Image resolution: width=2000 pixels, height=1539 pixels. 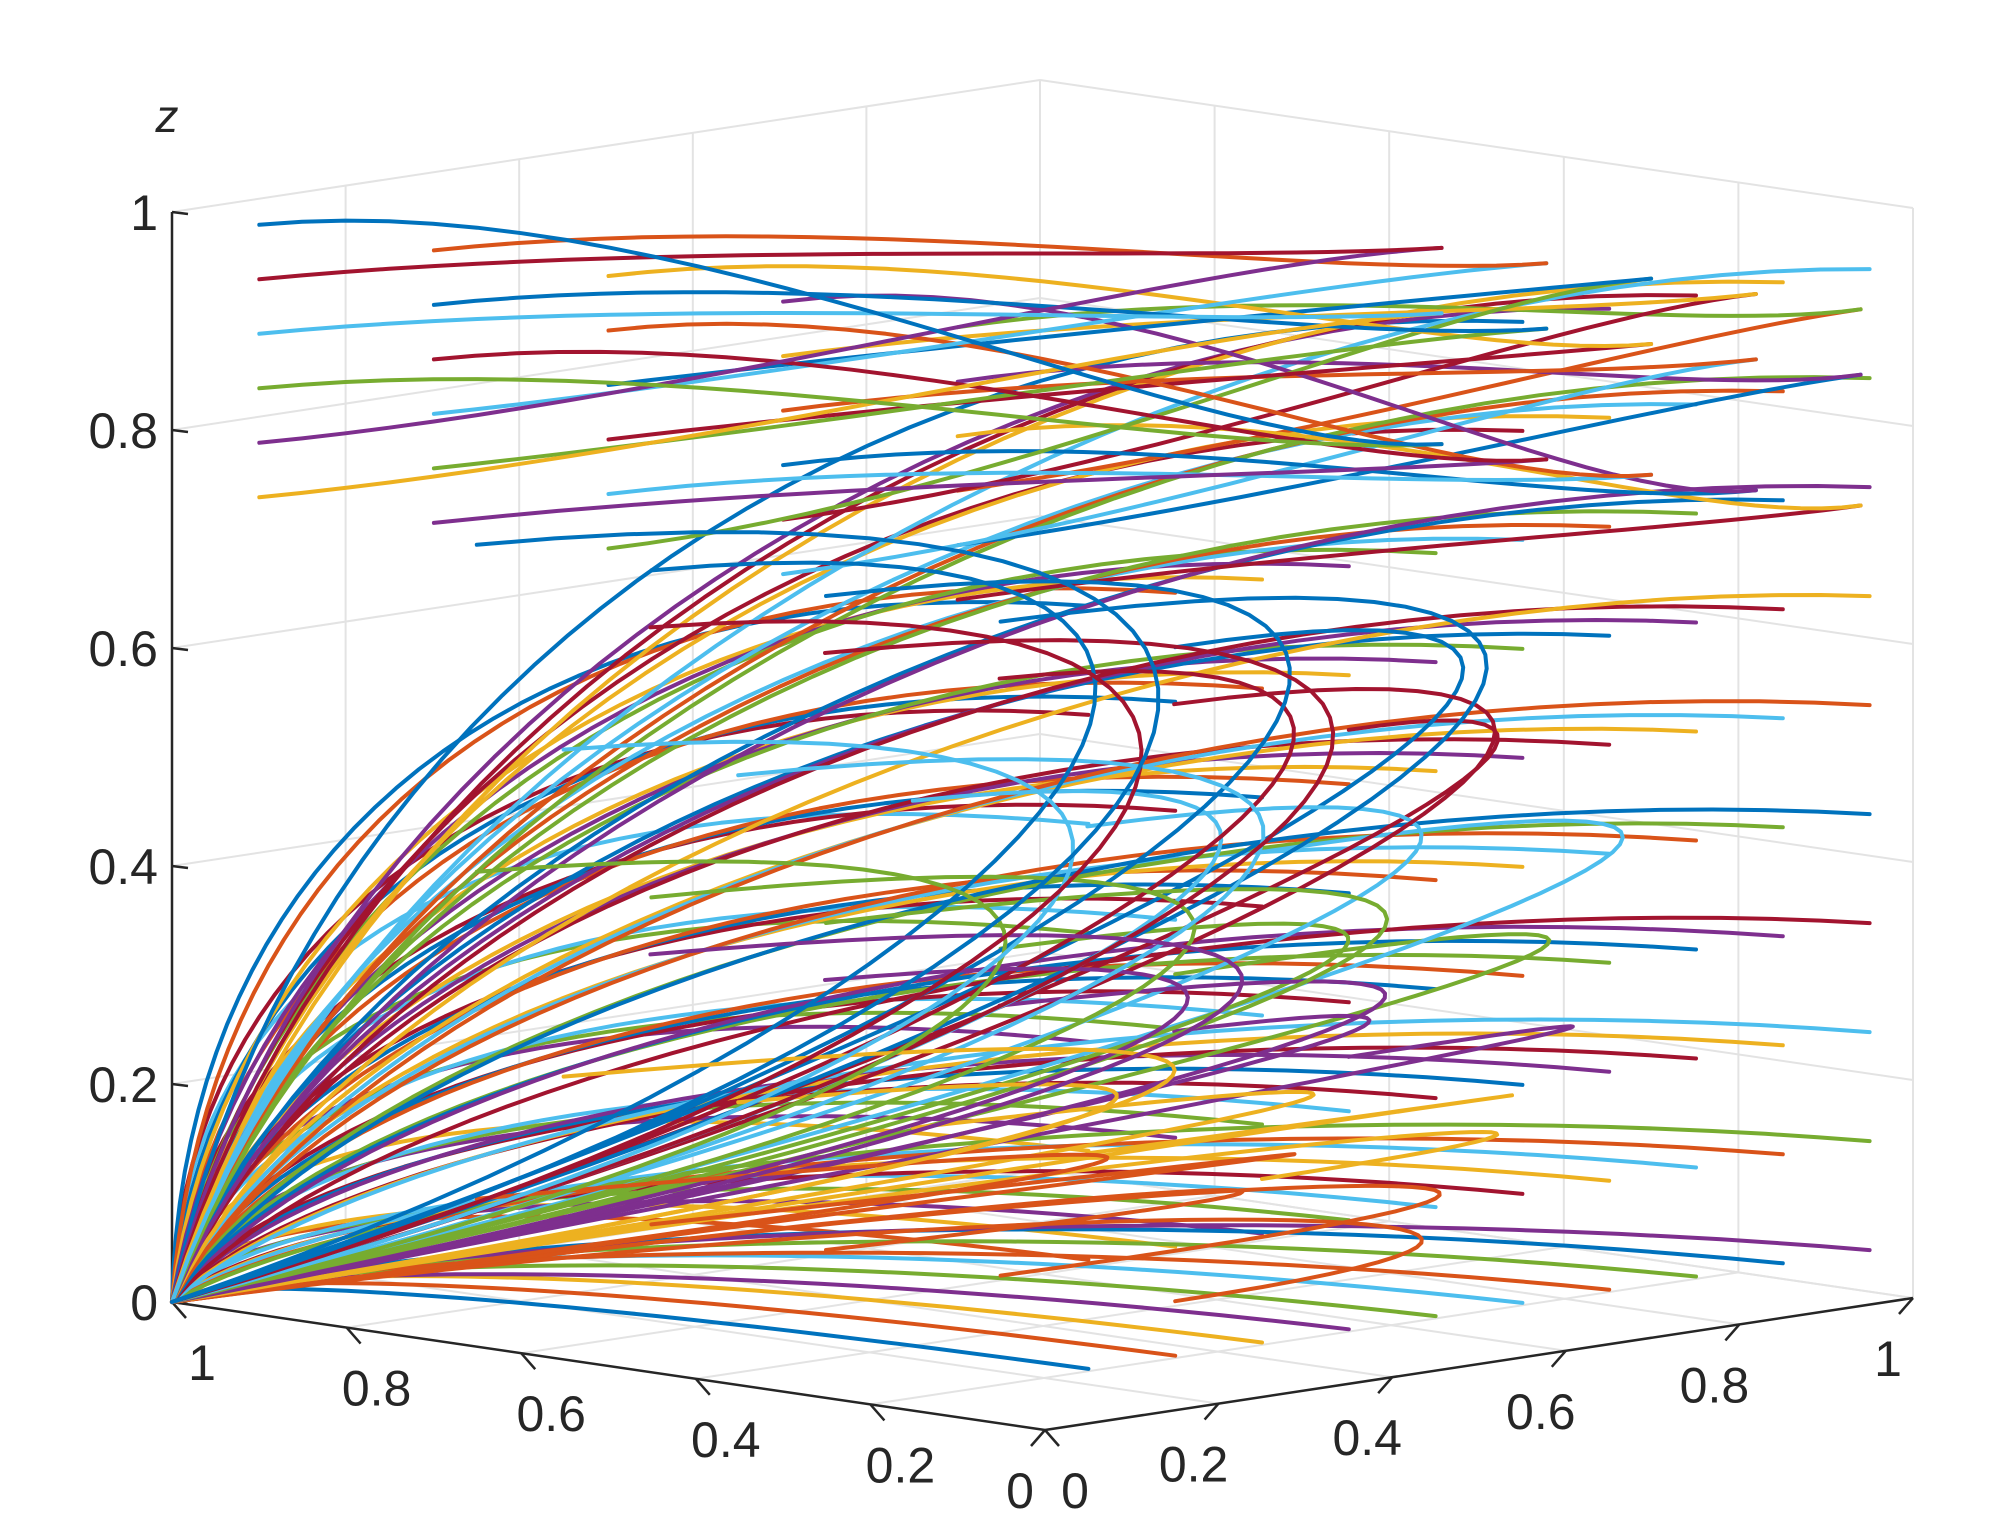 I want to click on x-tick-label: 1, so click(x=202, y=1363).